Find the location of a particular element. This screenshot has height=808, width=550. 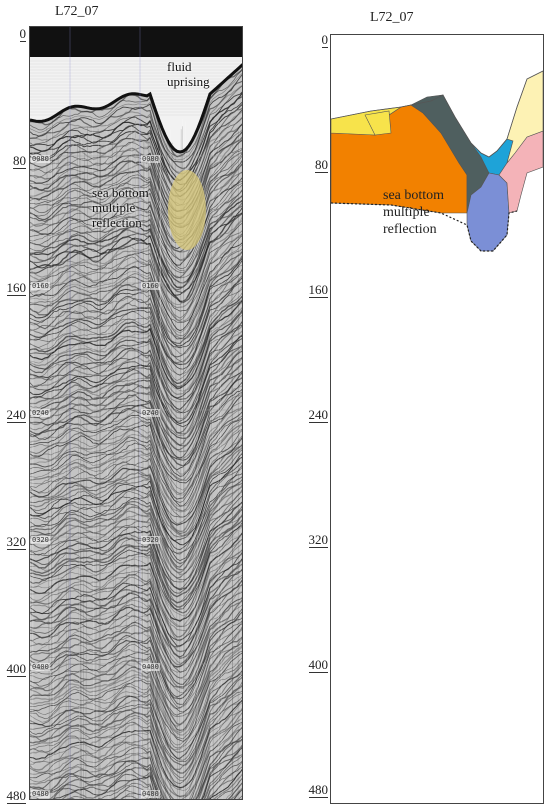

right-multiple-reflection-label: sea bottom multiple reflection is located at coordinates (414, 212).